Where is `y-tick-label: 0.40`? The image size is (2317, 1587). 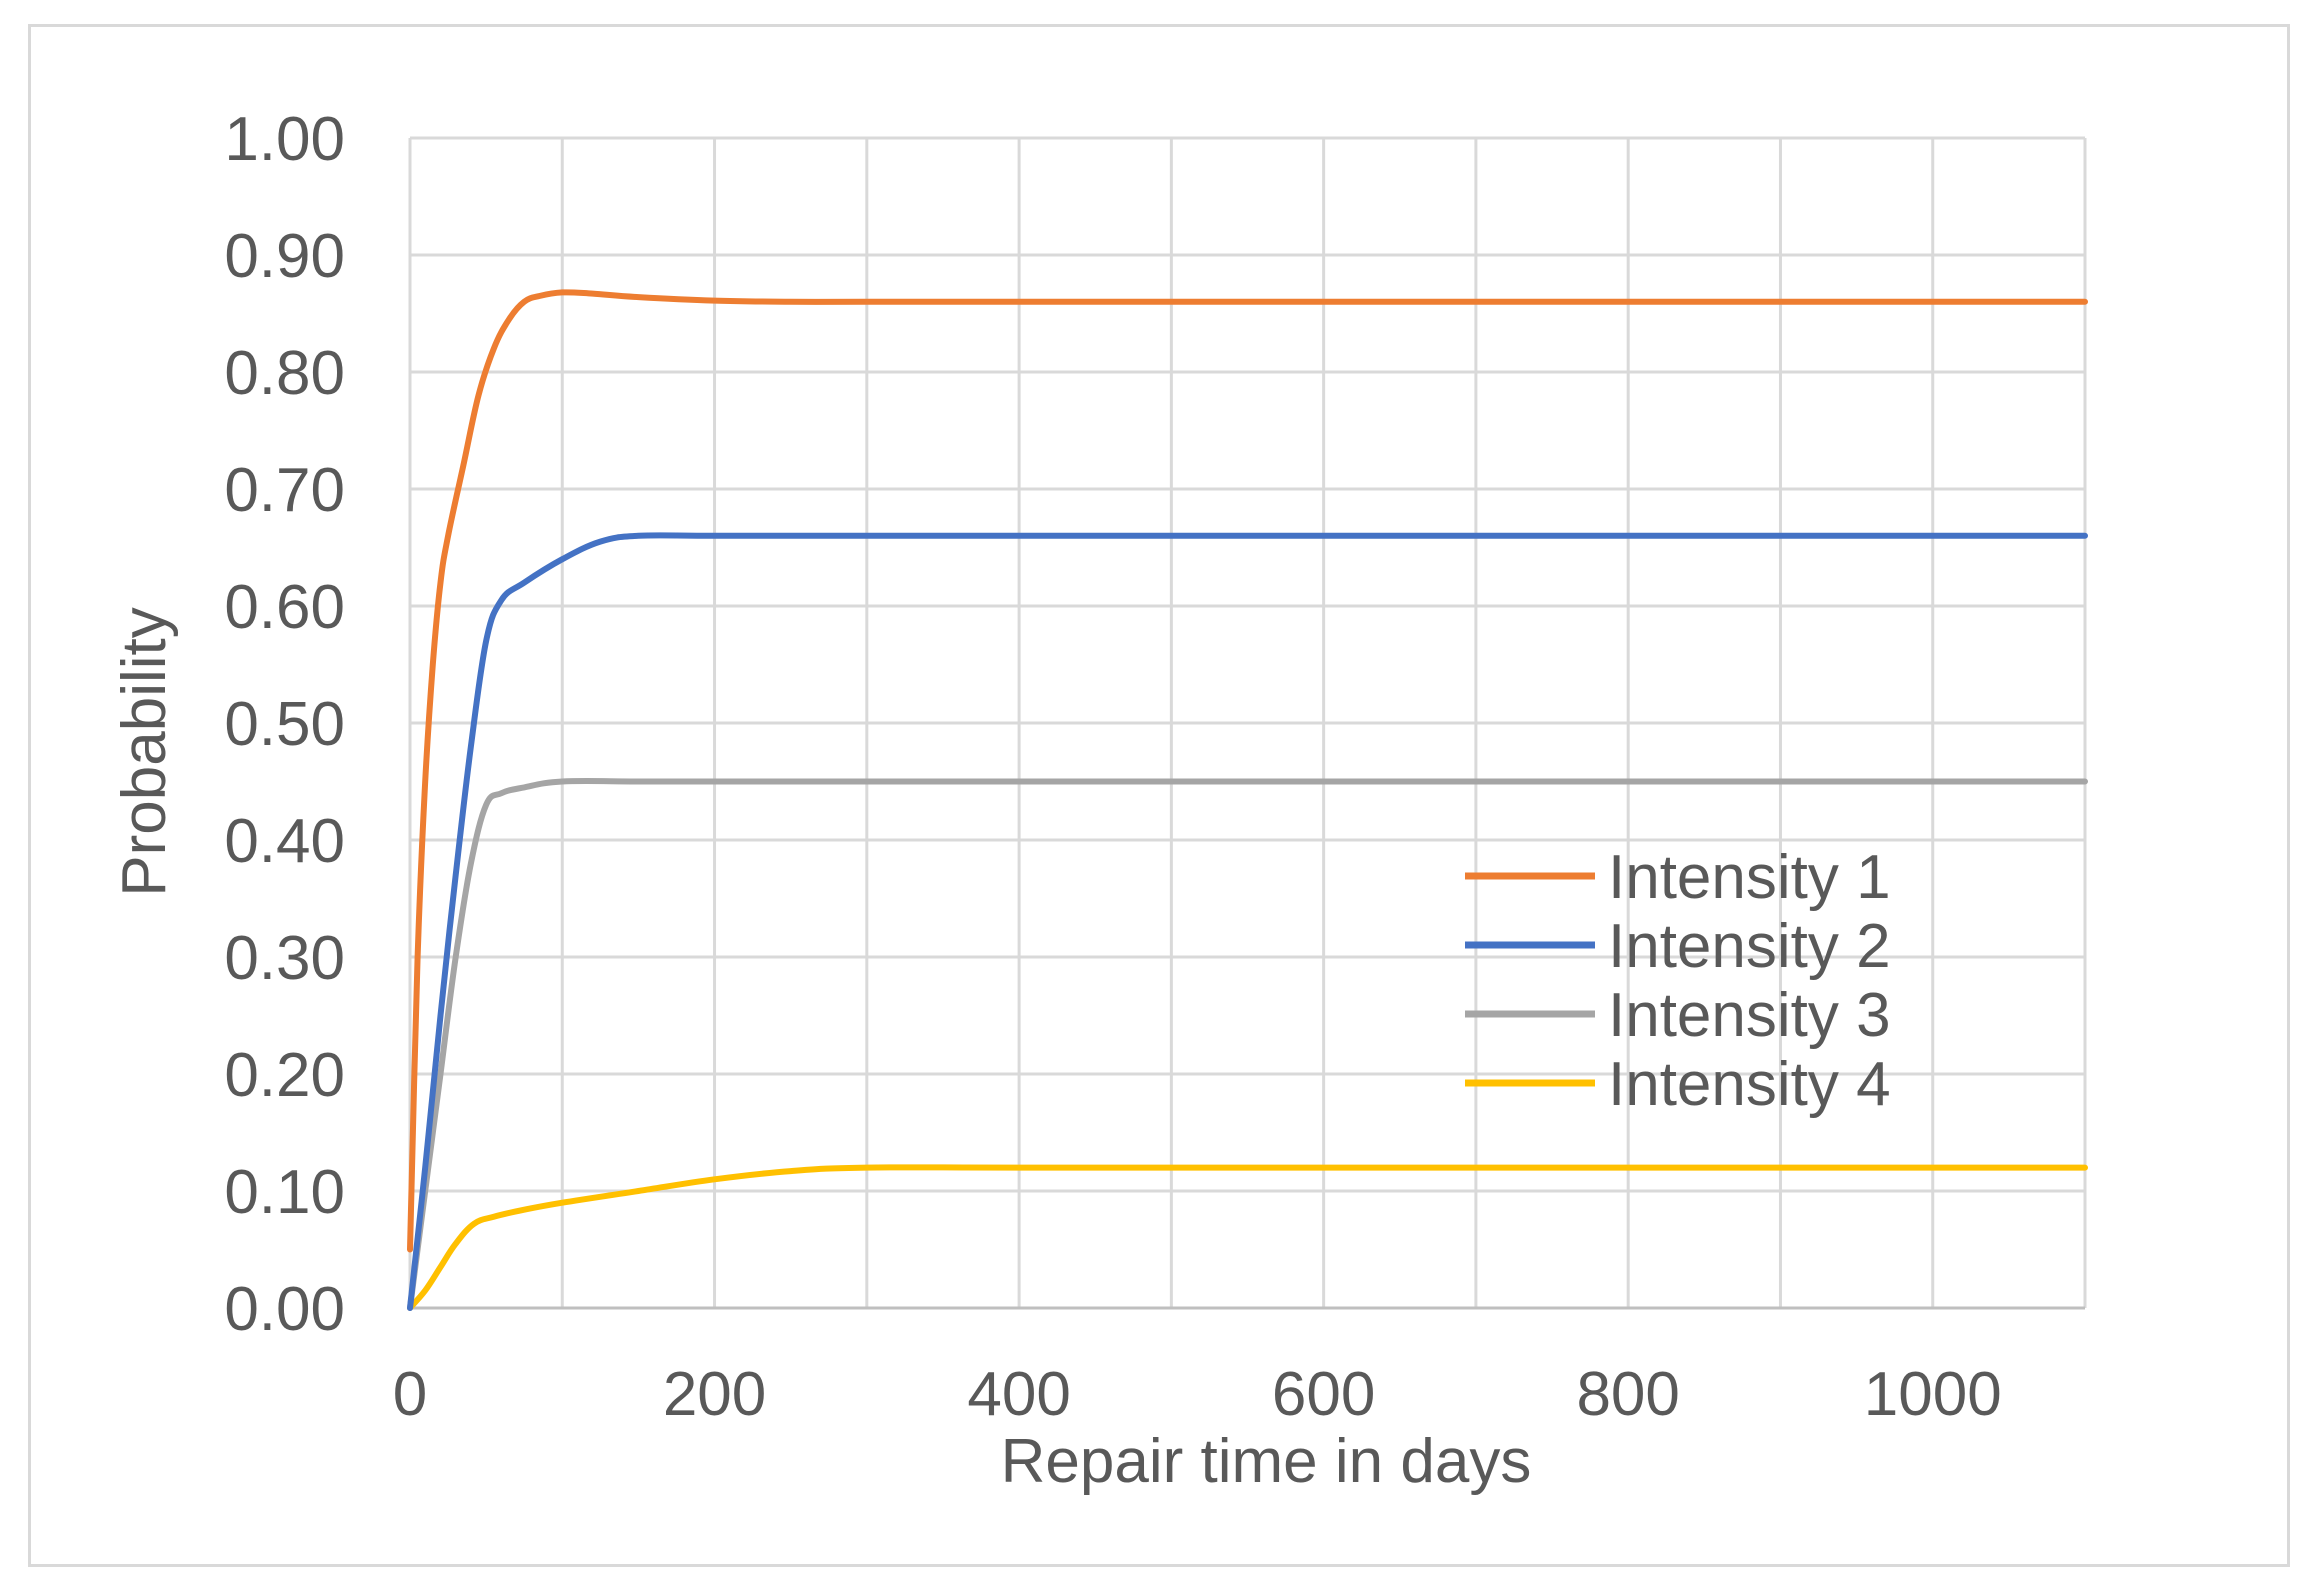 y-tick-label: 0.40 is located at coordinates (284, 841).